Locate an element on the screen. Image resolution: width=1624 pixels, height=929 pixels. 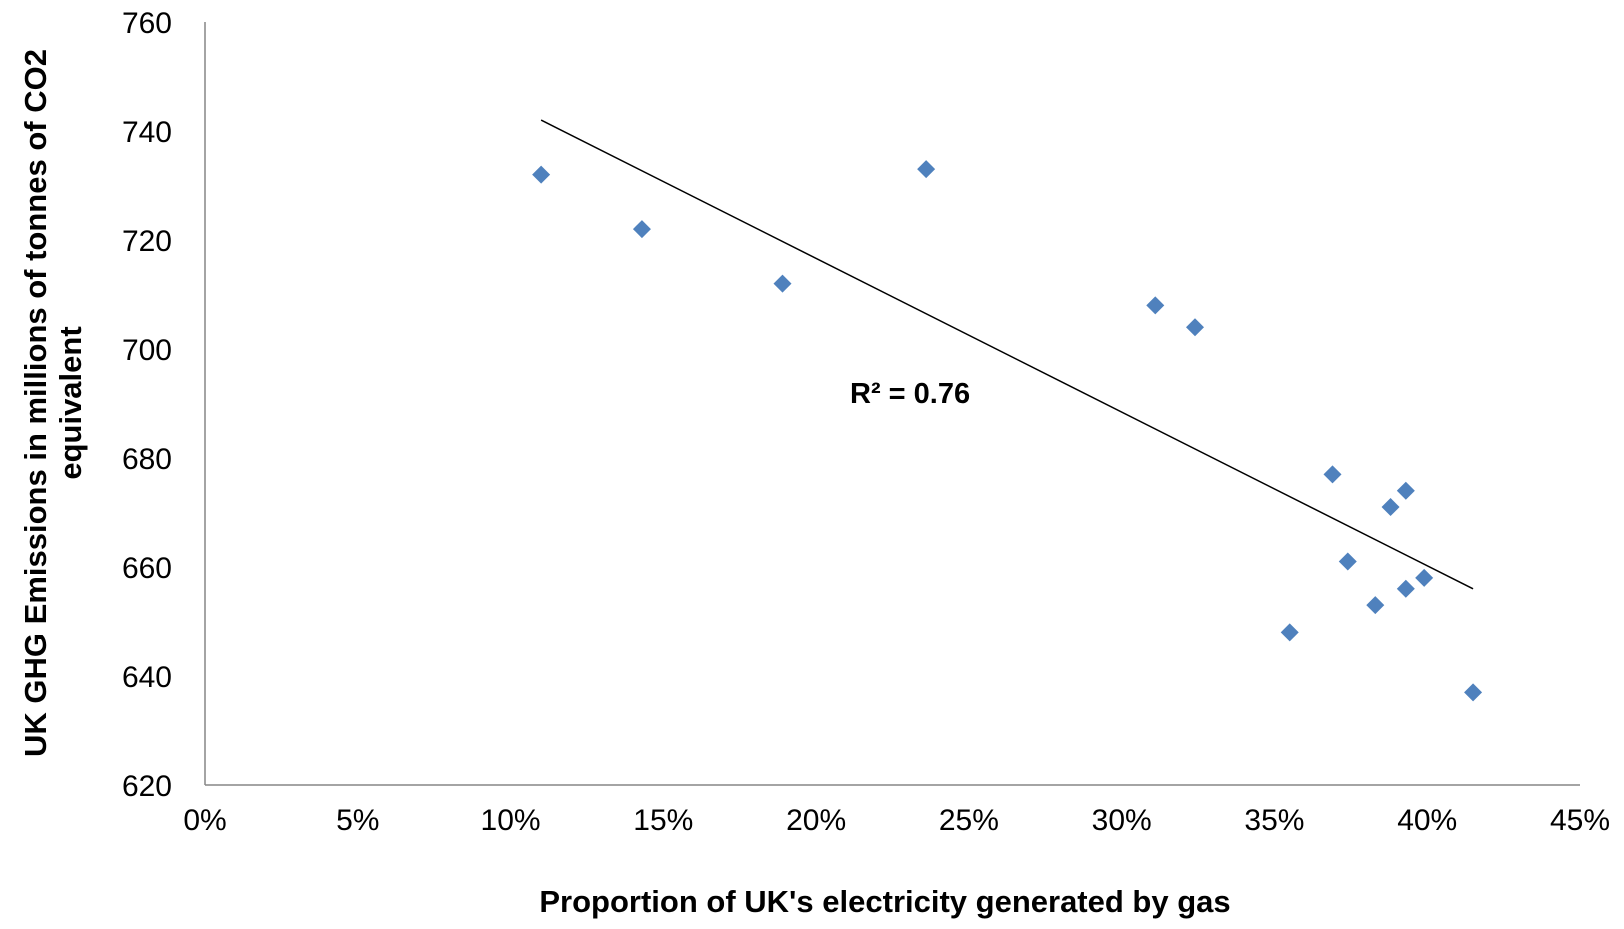
y-tick-labels: 620 640 660 680 700 720 740 760 is located at coordinates (147, 405).